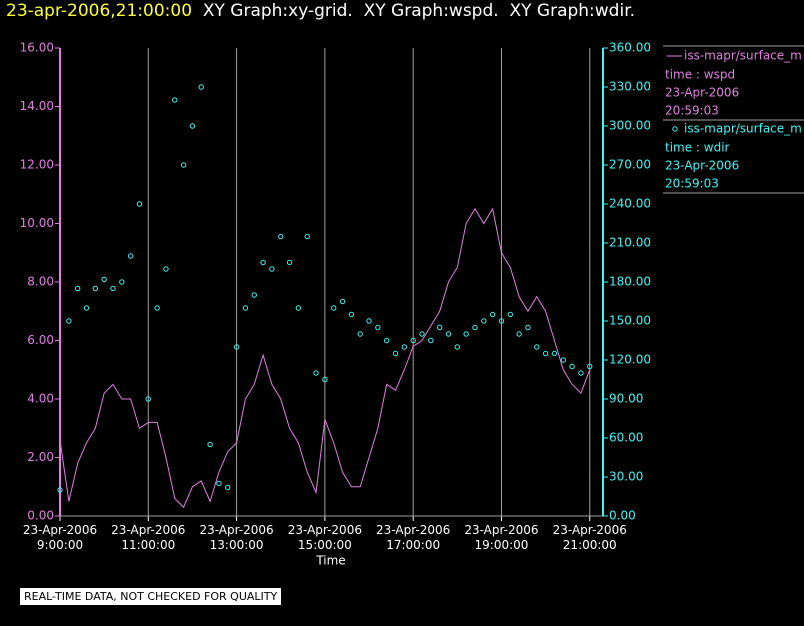 Image resolution: width=804 pixels, height=626 pixels. What do you see at coordinates (60, 537) in the screenshot?
I see `x-tick-label: 23-Apr-2006 9:00:00` at bounding box center [60, 537].